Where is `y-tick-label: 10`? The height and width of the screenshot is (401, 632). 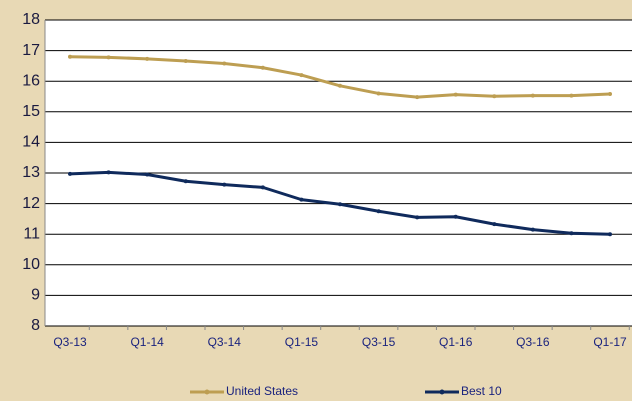
y-tick-label: 10 is located at coordinates (31, 264).